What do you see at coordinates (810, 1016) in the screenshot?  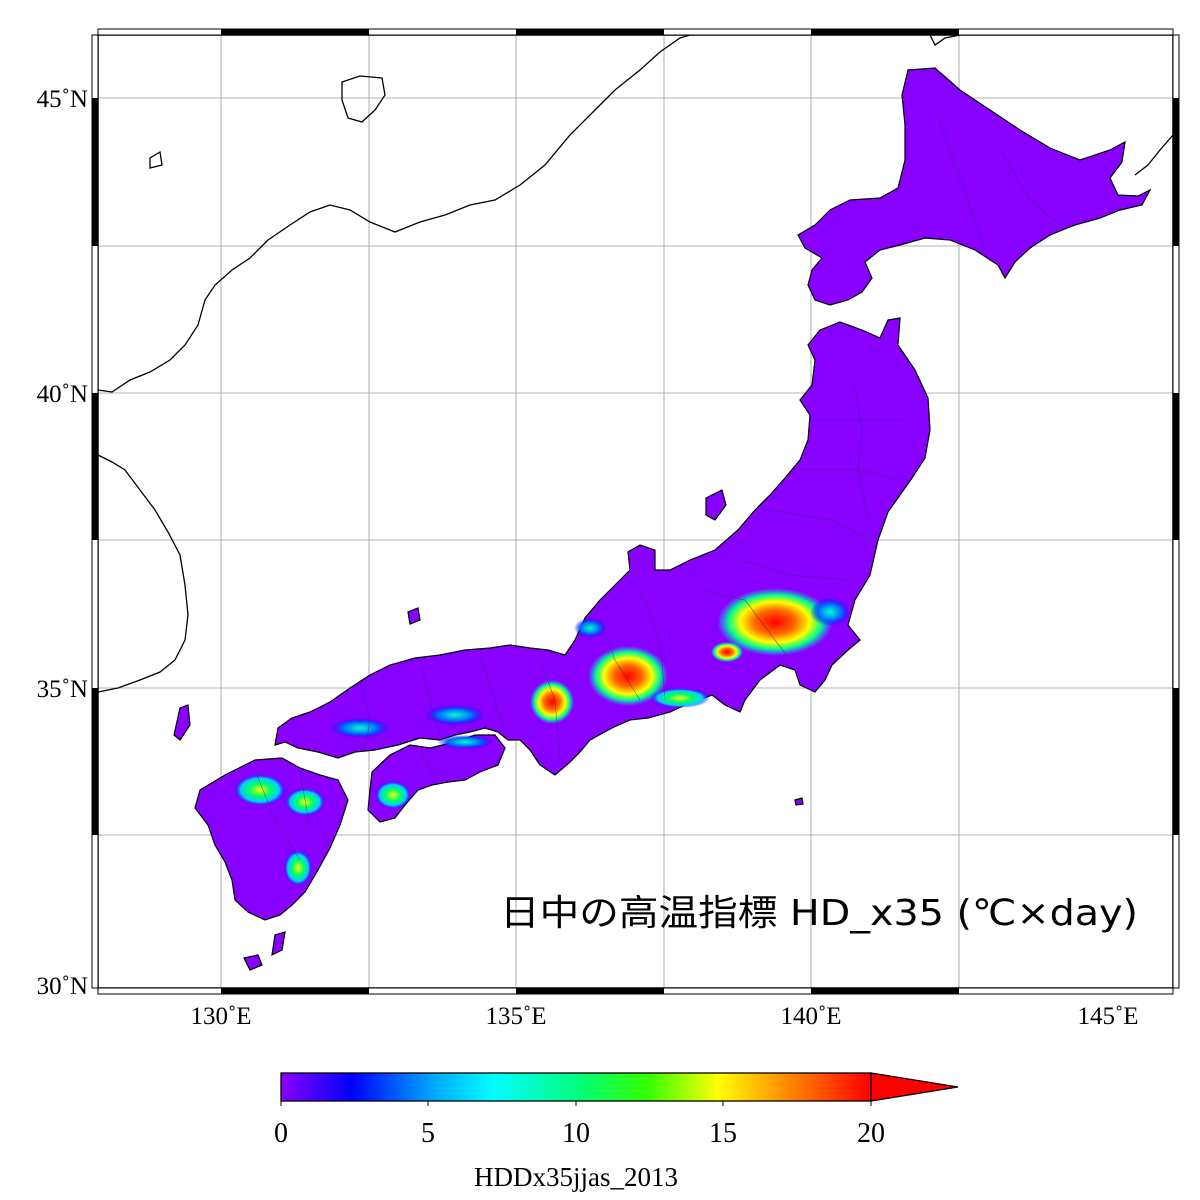 I see `lon-label-140: 140˚E` at bounding box center [810, 1016].